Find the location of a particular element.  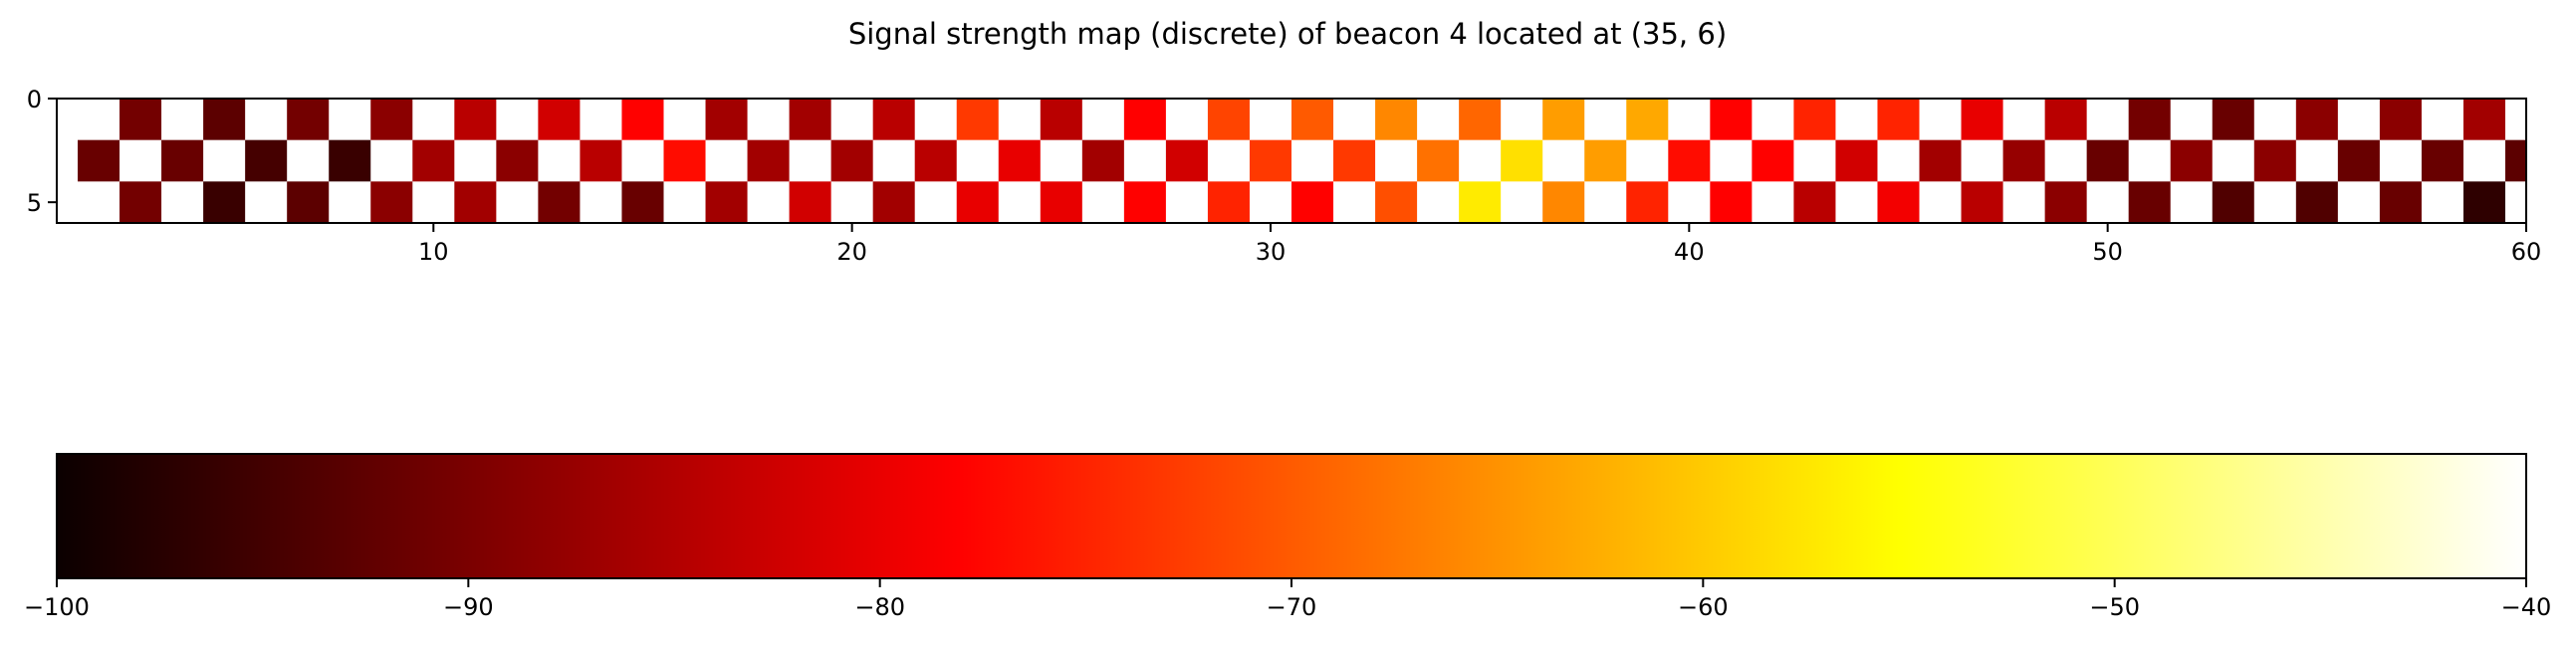

x-tick-label: 20 is located at coordinates (851, 252).